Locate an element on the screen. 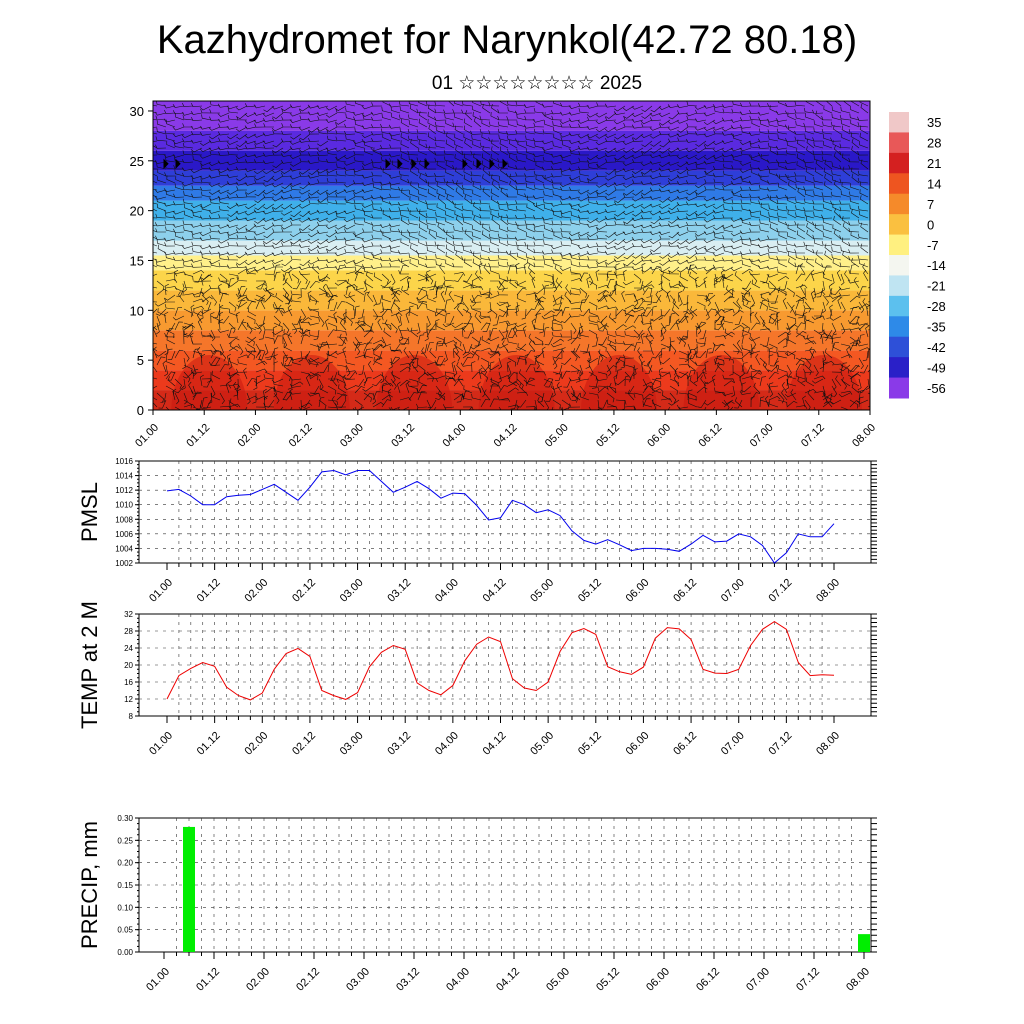  x-tick-label: 03.00 is located at coordinates (358, 980).